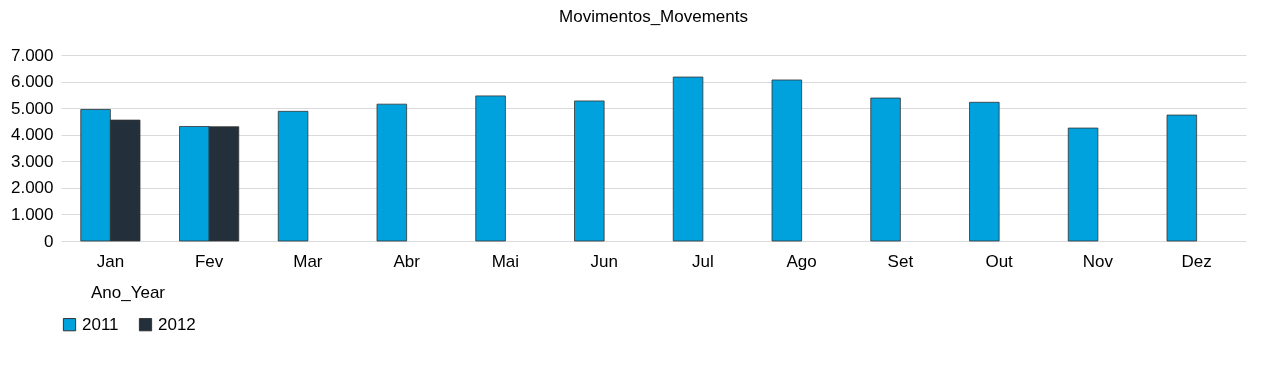  Describe the element at coordinates (32, 161) in the screenshot. I see `y-tick-label: 3.000` at that location.